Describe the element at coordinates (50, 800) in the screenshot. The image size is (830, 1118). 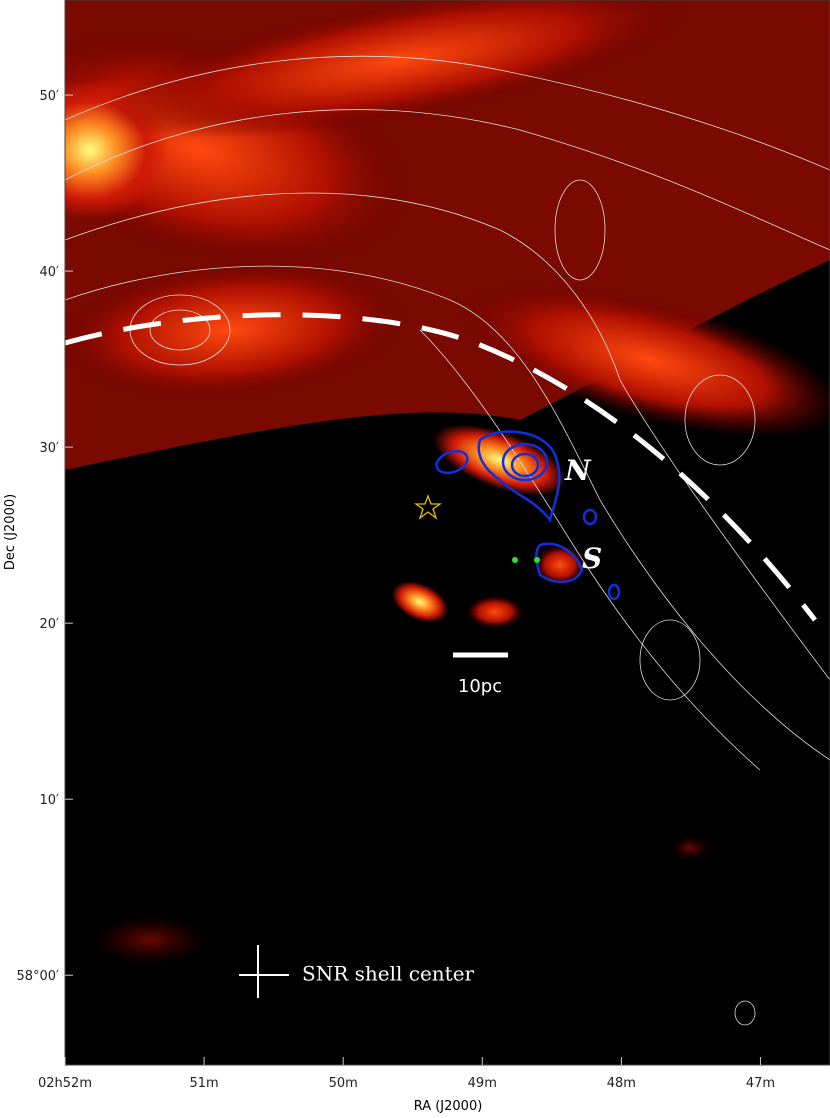
I see `y-tick-label: 10′` at that location.